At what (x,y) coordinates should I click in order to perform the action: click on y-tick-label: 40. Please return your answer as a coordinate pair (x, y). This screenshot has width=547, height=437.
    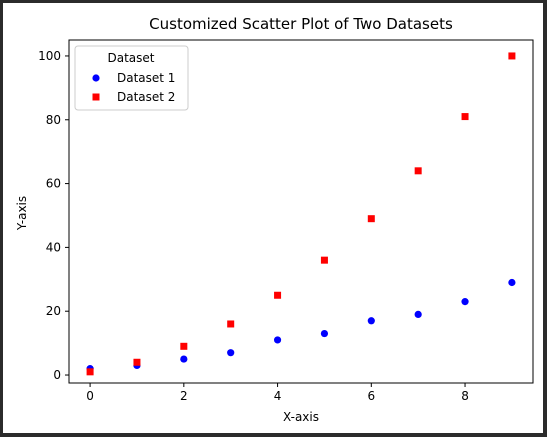
    Looking at the image, I should click on (53, 247).